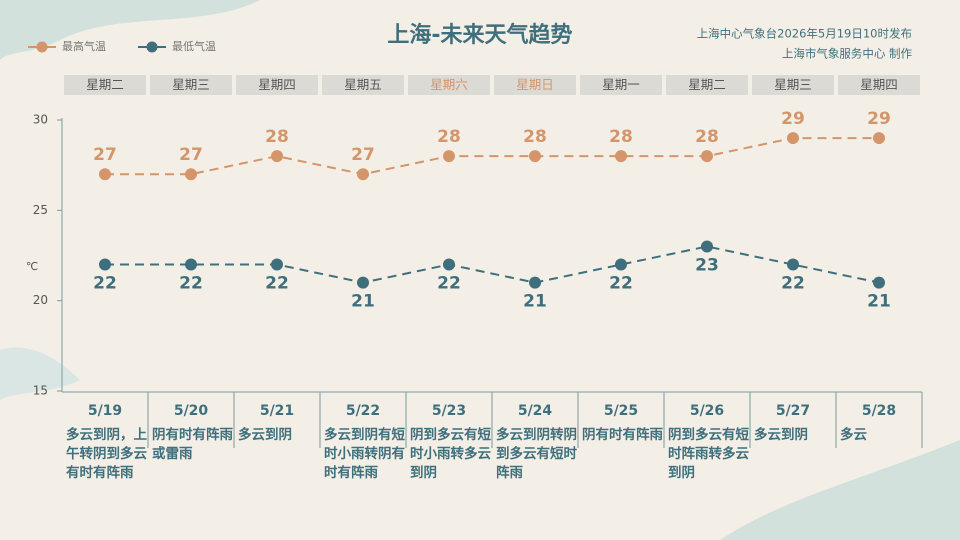 This screenshot has height=540, width=960. I want to click on x-tick-label: 5/19, so click(105, 411).